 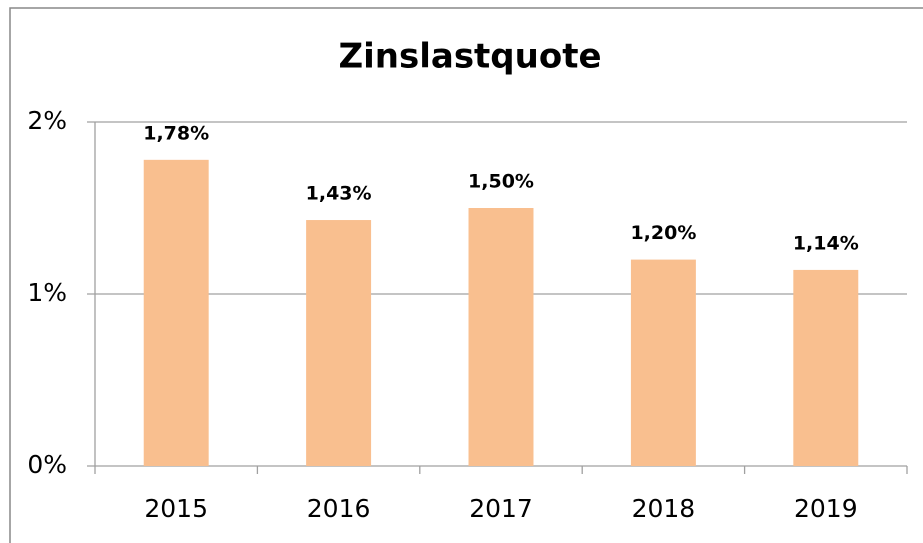 What do you see at coordinates (47, 292) in the screenshot?
I see `y-tick-label: 1%` at bounding box center [47, 292].